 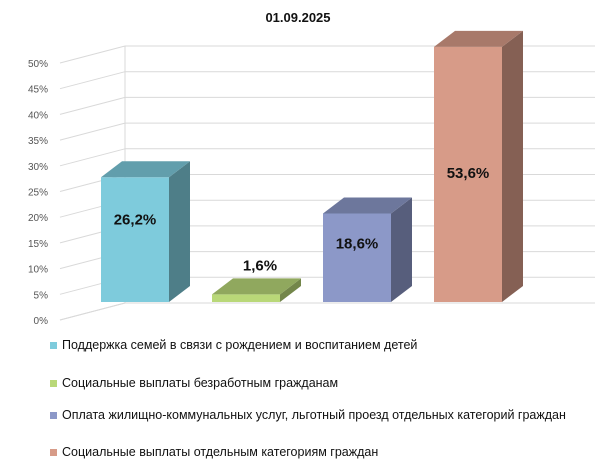 I want to click on y-tick-label: 10%, so click(x=38, y=270).